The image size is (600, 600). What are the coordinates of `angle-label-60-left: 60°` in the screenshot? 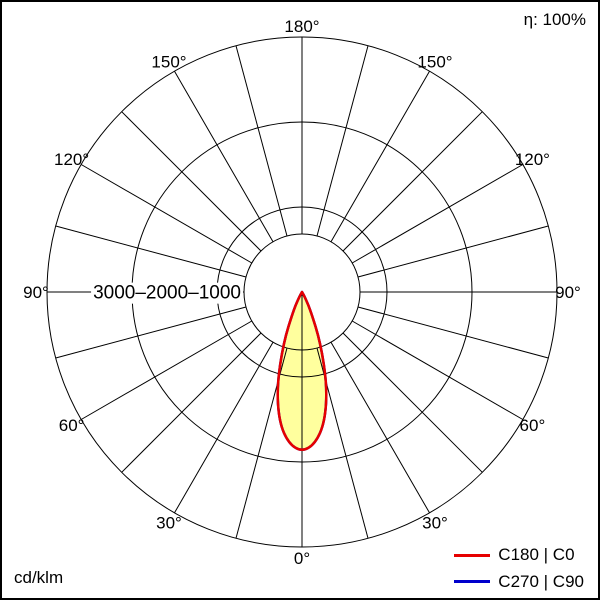 It's located at (72, 425).